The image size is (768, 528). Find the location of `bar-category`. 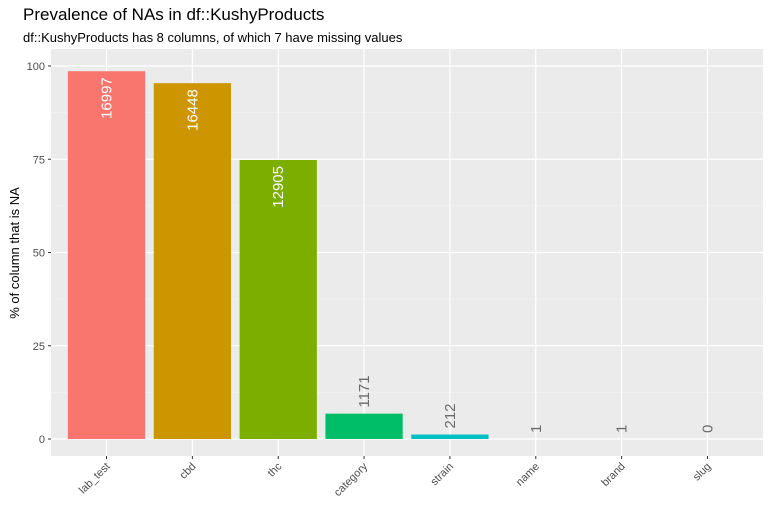

bar-category is located at coordinates (364, 426).